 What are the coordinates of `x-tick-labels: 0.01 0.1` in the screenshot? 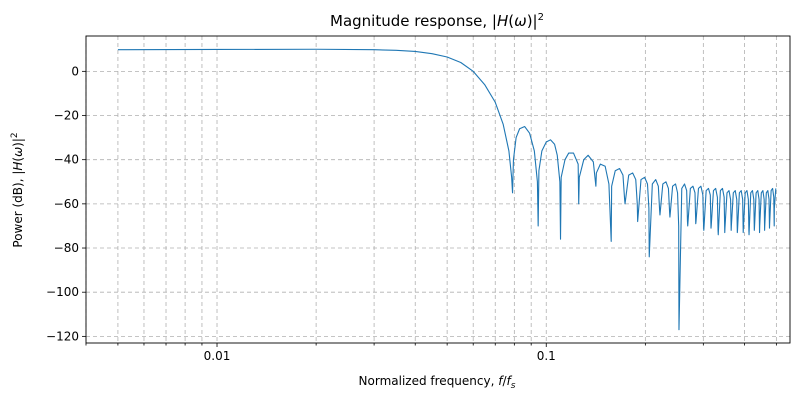 It's located at (380, 356).